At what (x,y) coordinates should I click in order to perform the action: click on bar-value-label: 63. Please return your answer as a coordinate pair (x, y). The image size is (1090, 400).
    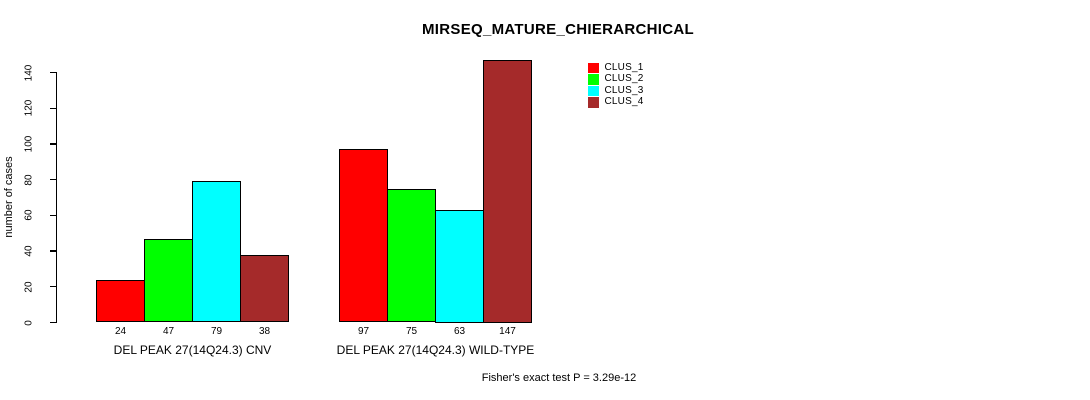
    Looking at the image, I should click on (459, 331).